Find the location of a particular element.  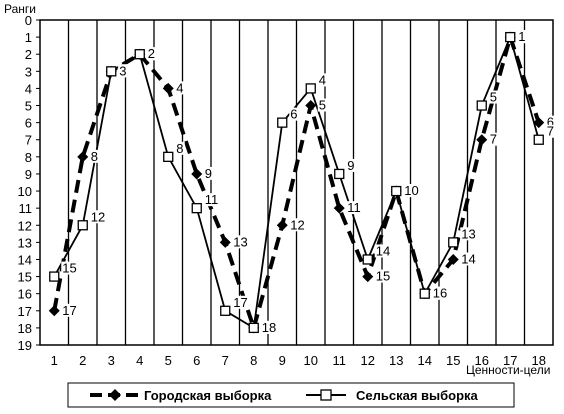

city-label-5-bg is located at coordinates (180, 88).